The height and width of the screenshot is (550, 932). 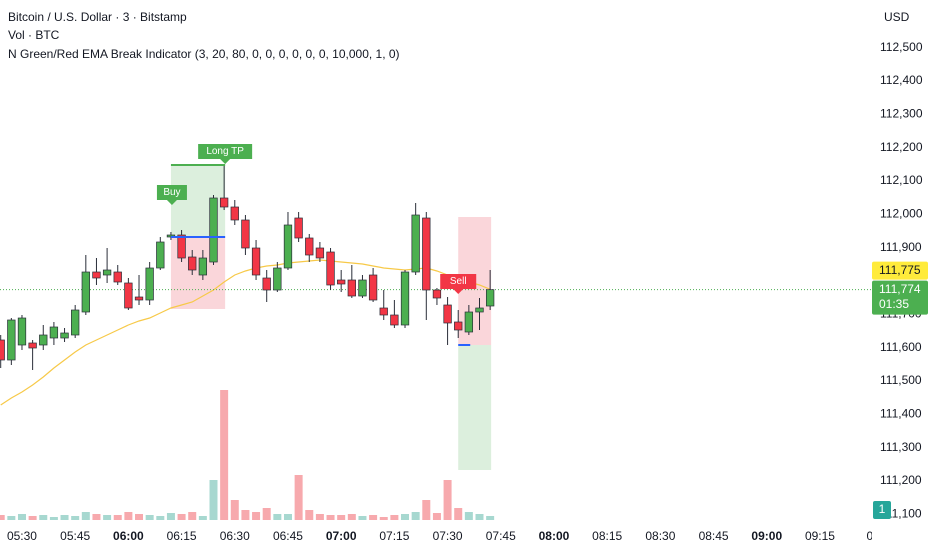 I want to click on y-tick-label: 112,200, so click(x=901, y=147).